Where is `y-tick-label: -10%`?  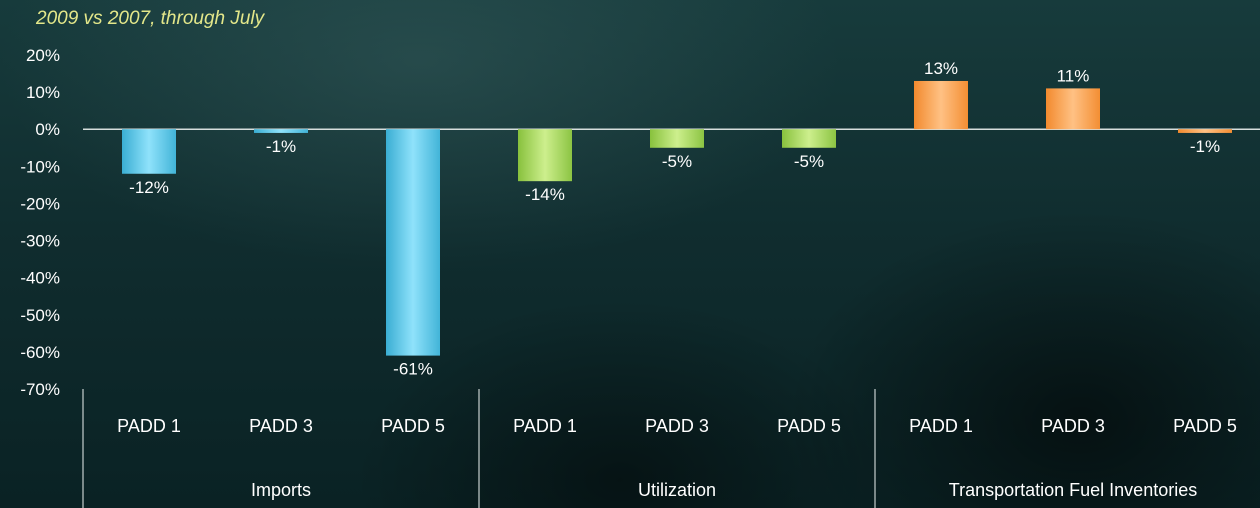
y-tick-label: -10% is located at coordinates (40, 166).